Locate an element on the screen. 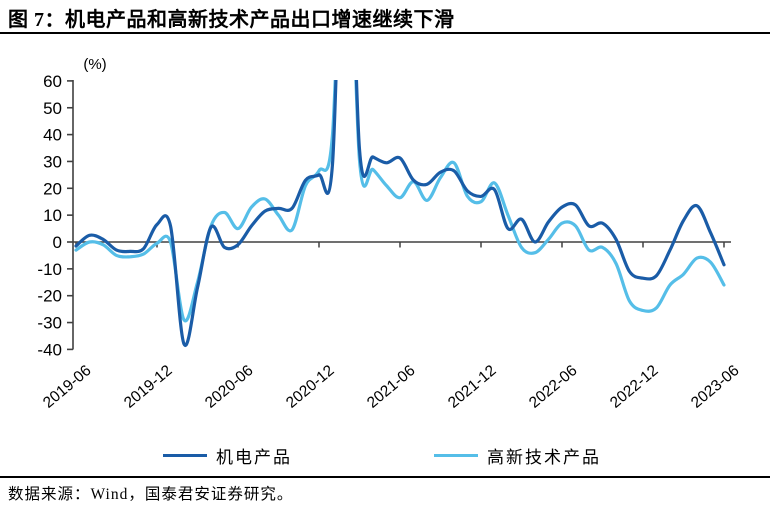 The image size is (770, 515). legend-label-mechanical-electrical: 机电产品 is located at coordinates (254, 457).